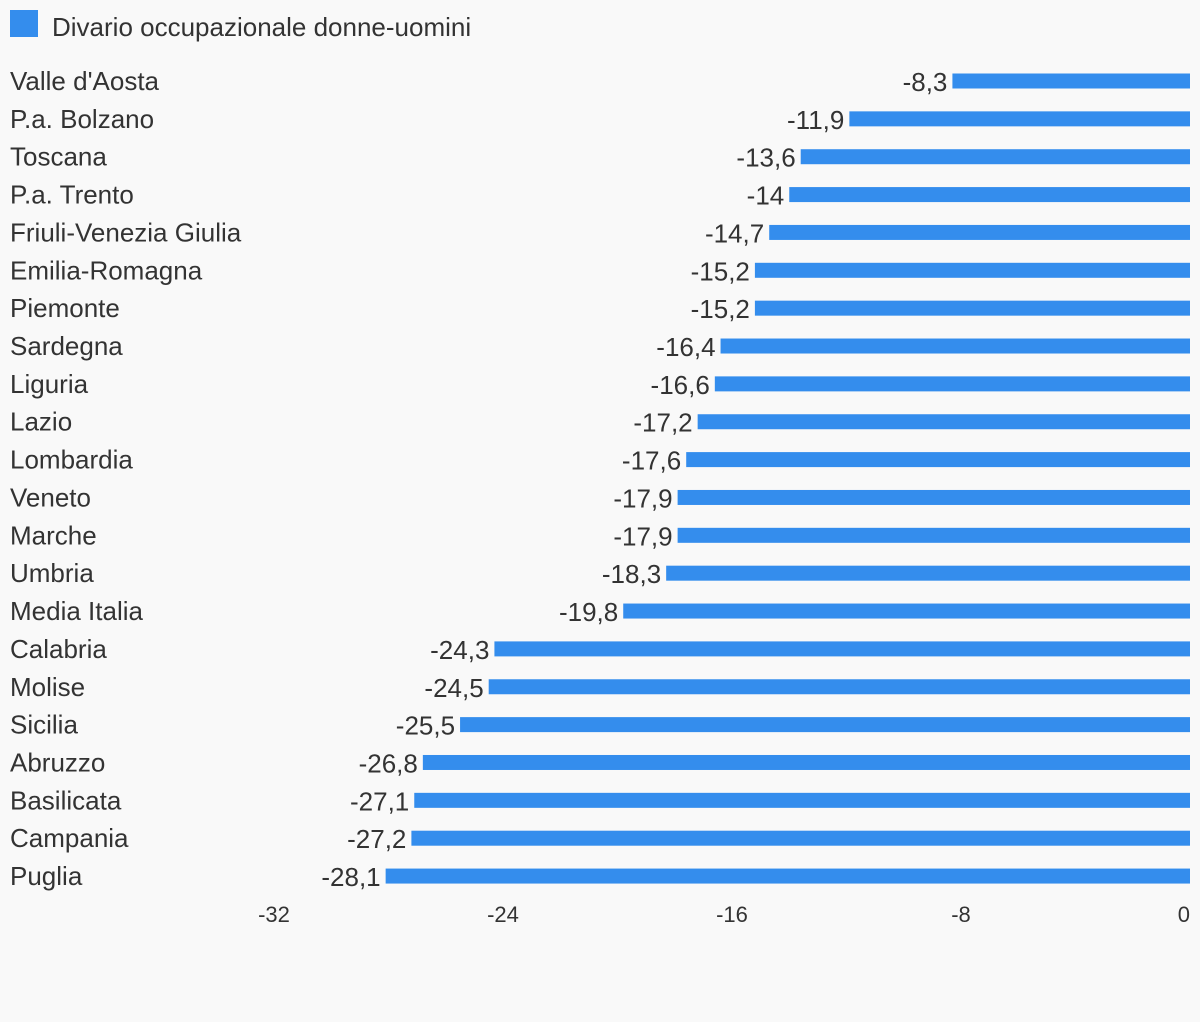 The image size is (1200, 1022). I want to click on legend: Divario occupazionale donne-uomini, so click(240, 26).